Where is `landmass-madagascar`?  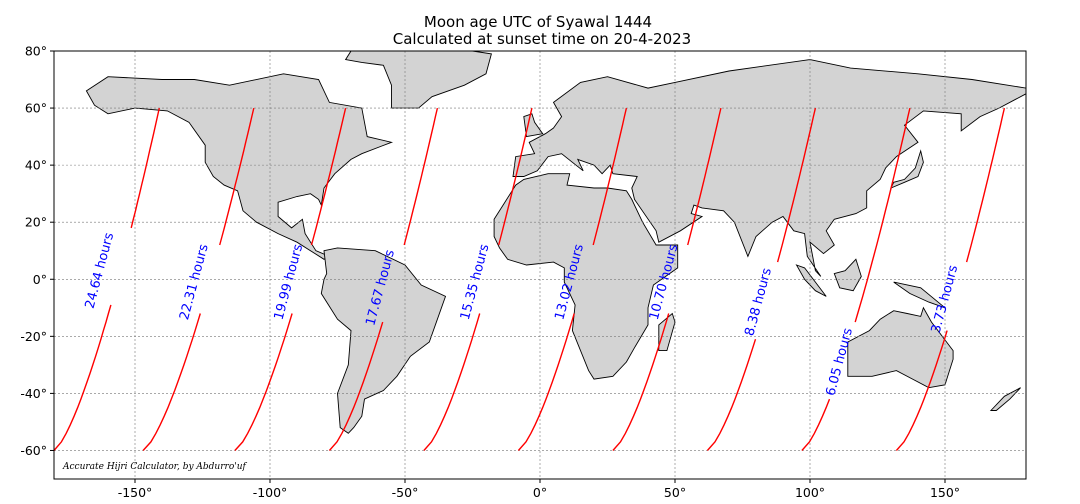 landmass-madagascar is located at coordinates (667, 332).